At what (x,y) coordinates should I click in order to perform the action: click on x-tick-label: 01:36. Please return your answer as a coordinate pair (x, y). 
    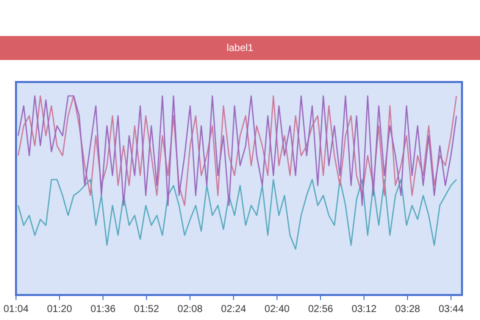
    Looking at the image, I should click on (103, 309).